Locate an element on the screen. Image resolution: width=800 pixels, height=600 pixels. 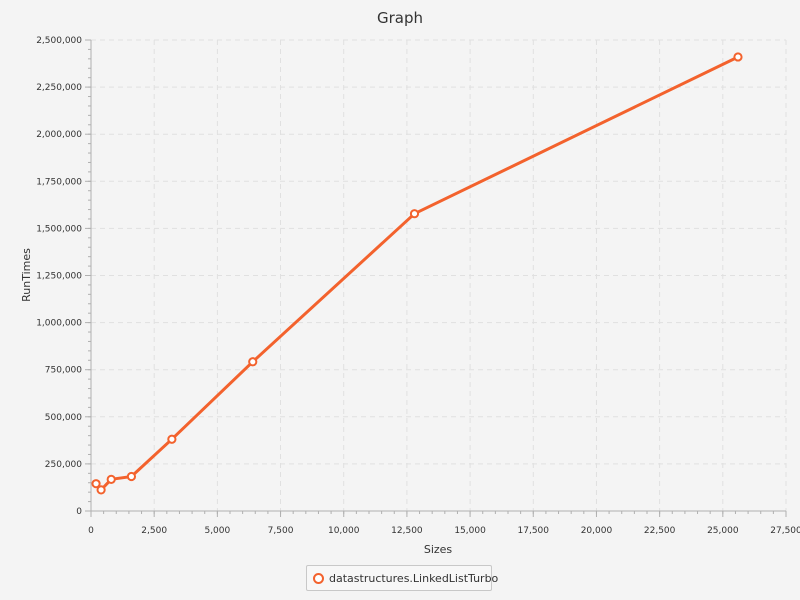
y-tick-label: 1,500,000 is located at coordinates (59, 229).